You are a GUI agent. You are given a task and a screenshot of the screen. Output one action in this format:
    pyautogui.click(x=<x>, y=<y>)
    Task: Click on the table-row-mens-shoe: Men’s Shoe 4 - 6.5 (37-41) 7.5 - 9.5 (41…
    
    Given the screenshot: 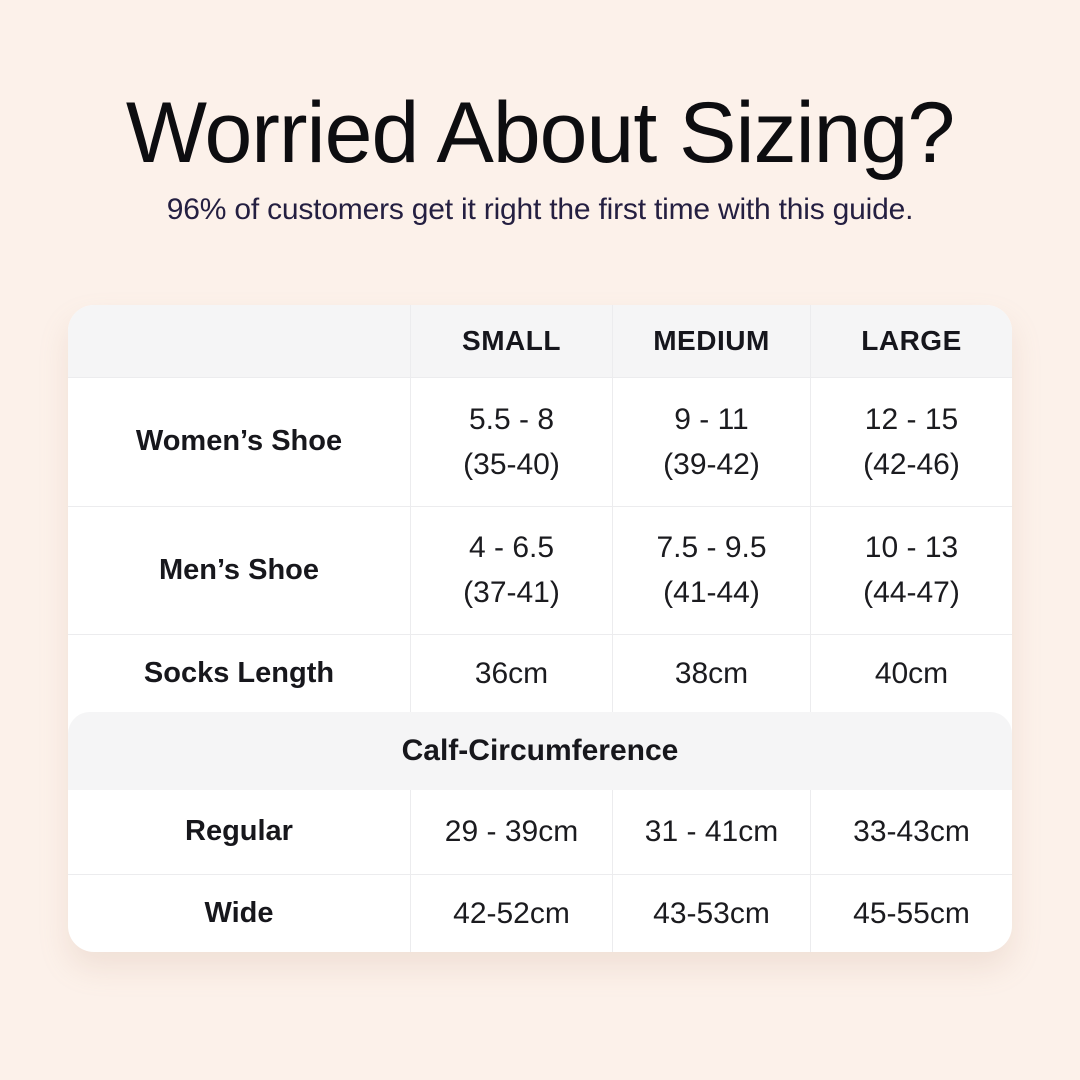 What is the action you would take?
    pyautogui.click(x=540, y=569)
    